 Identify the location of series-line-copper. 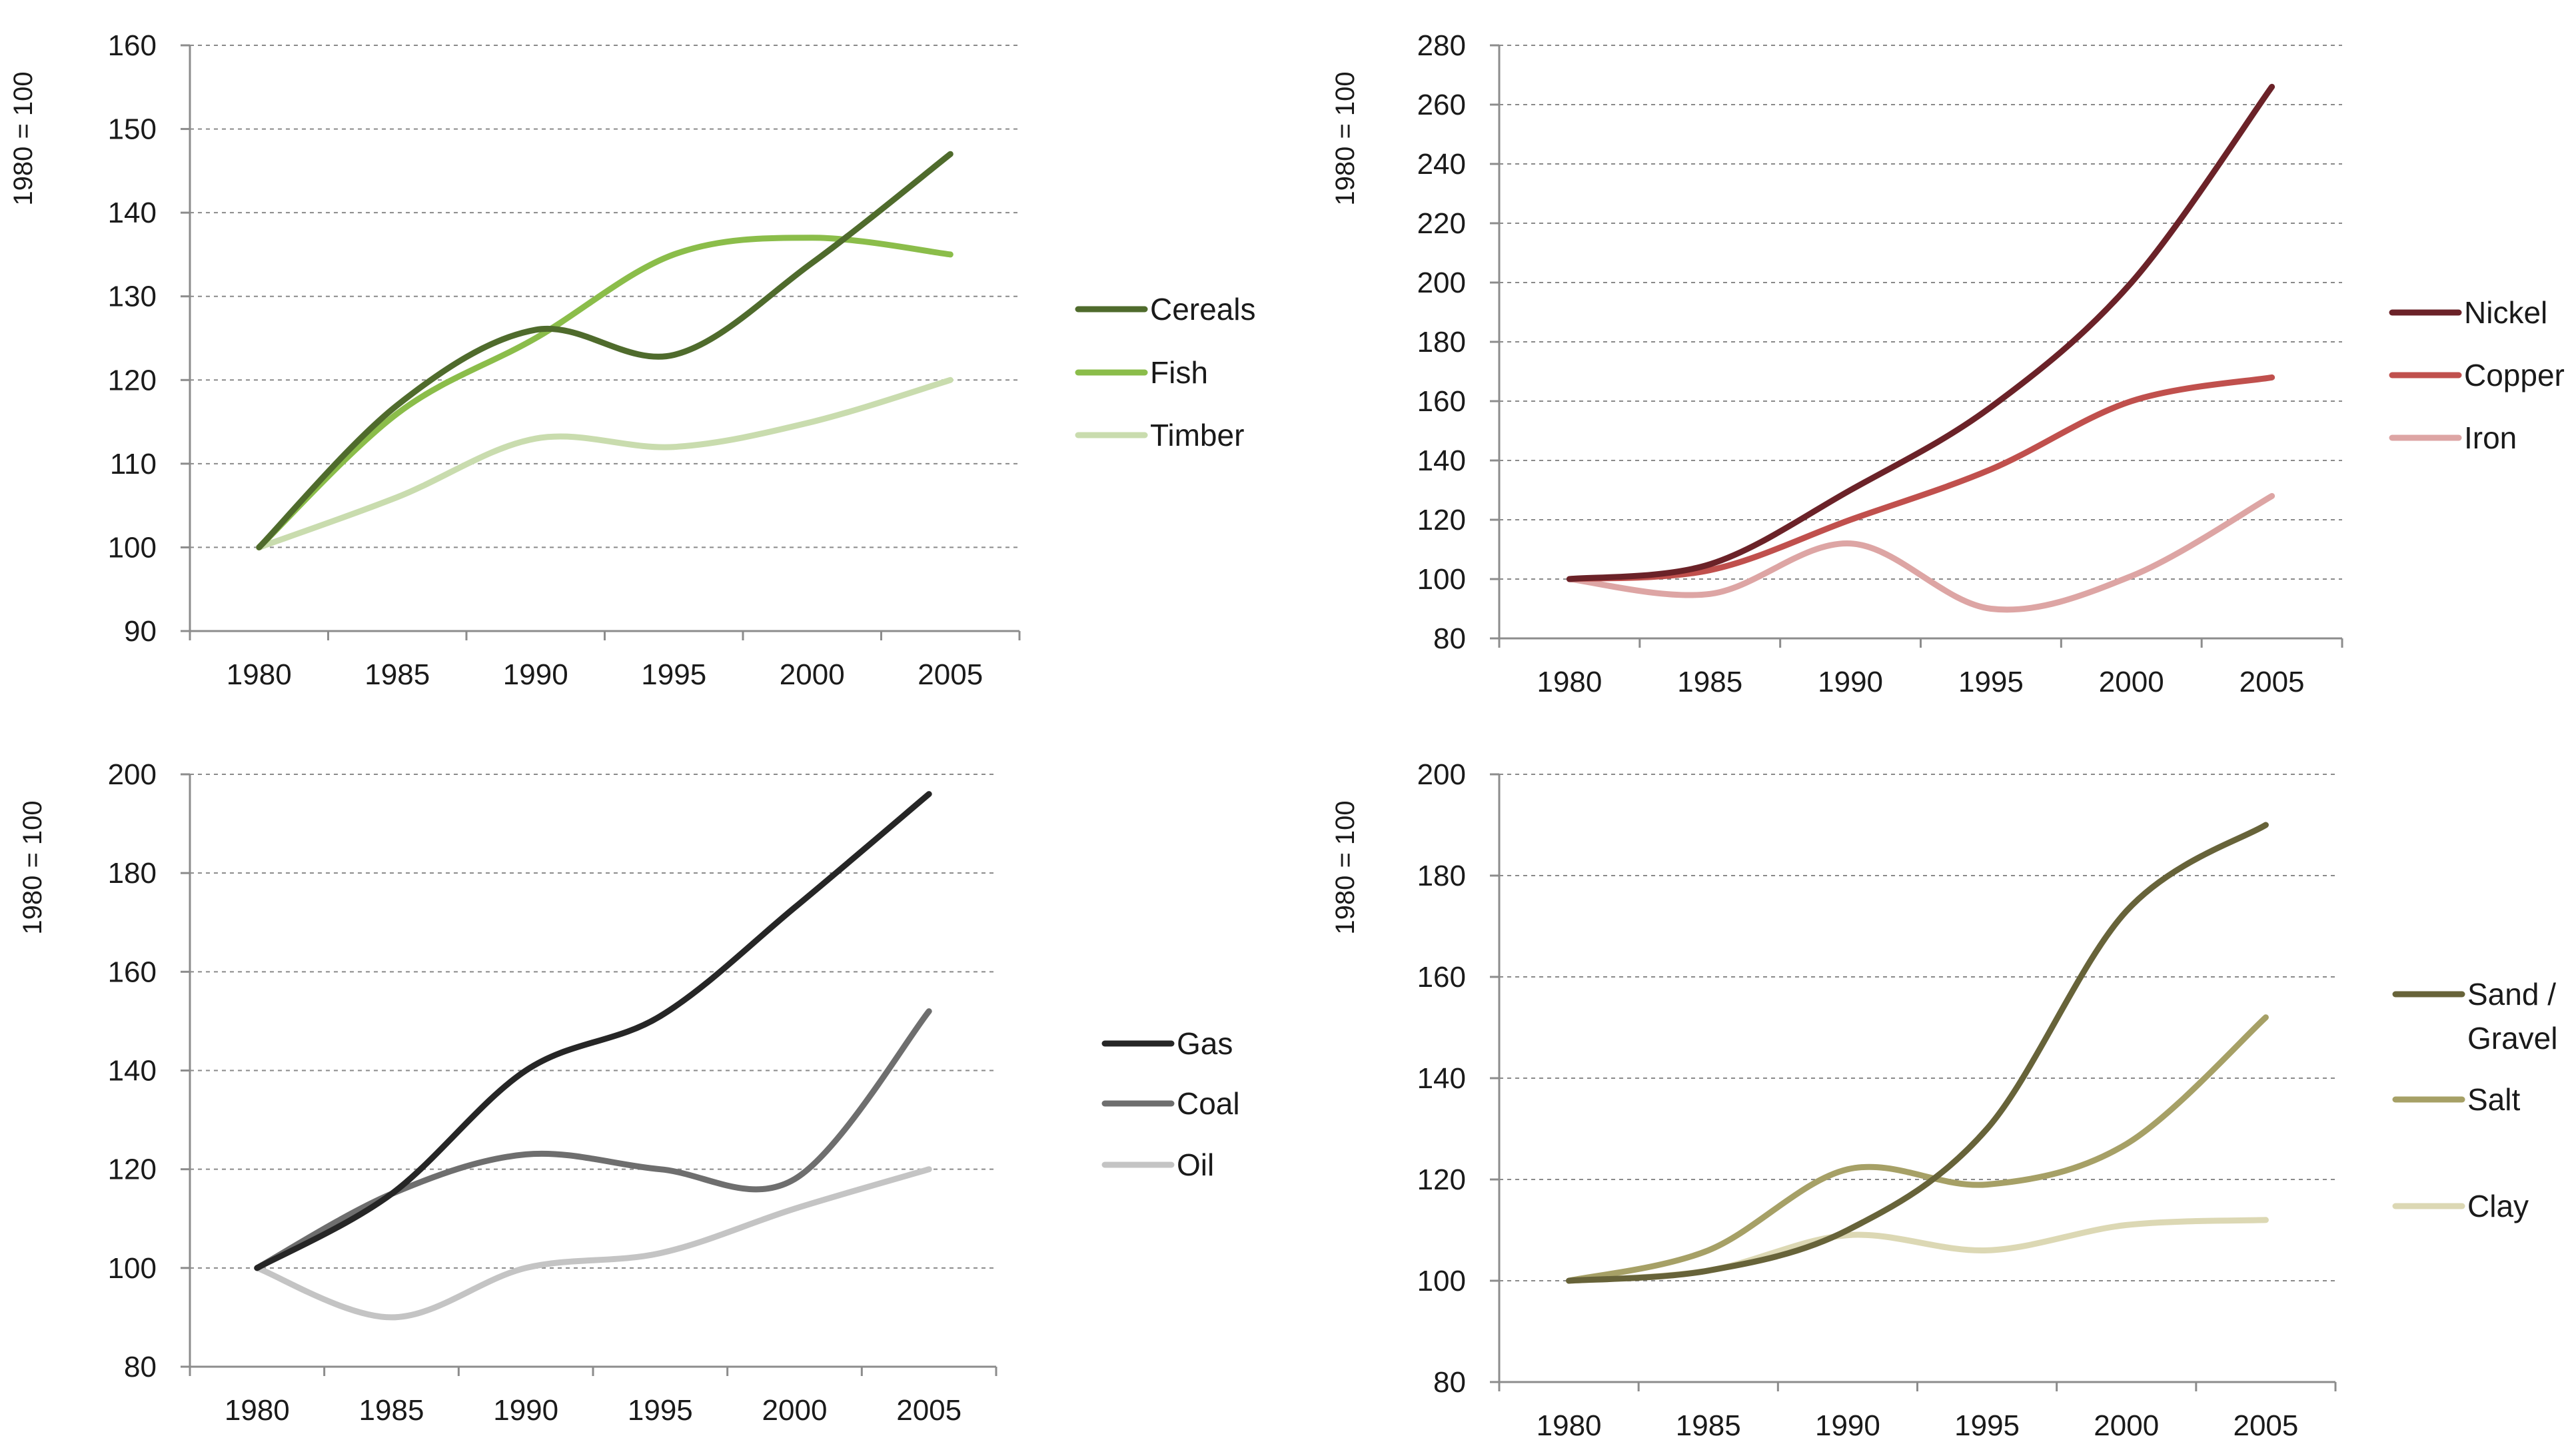
(1921, 478).